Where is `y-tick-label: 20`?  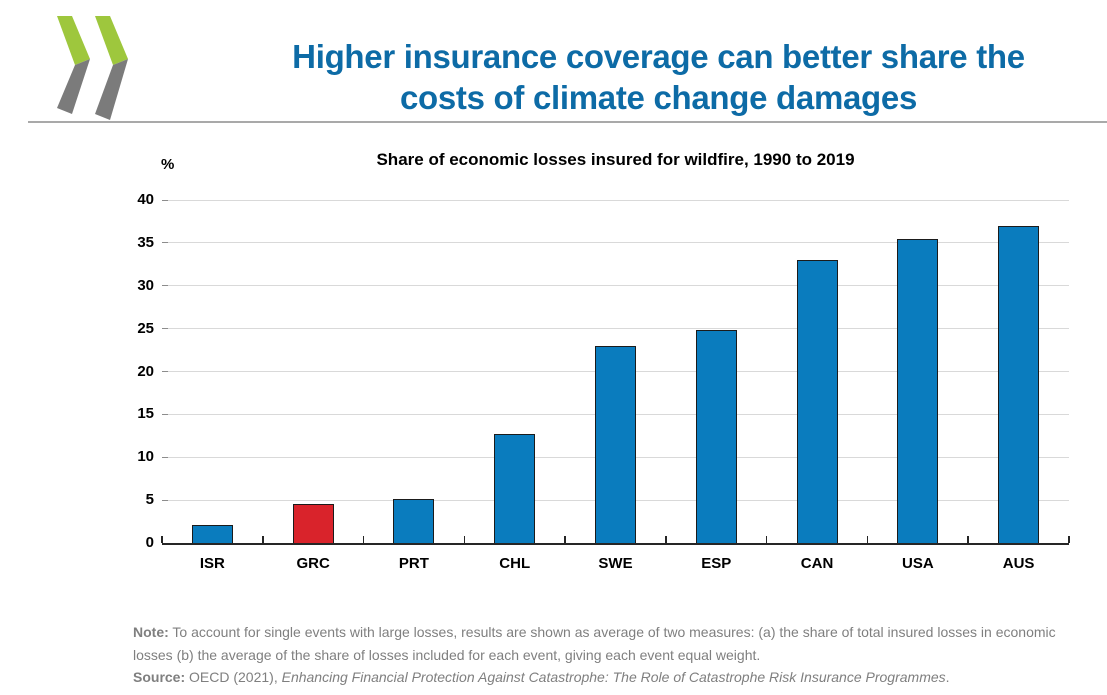
y-tick-label: 20 is located at coordinates (145, 371).